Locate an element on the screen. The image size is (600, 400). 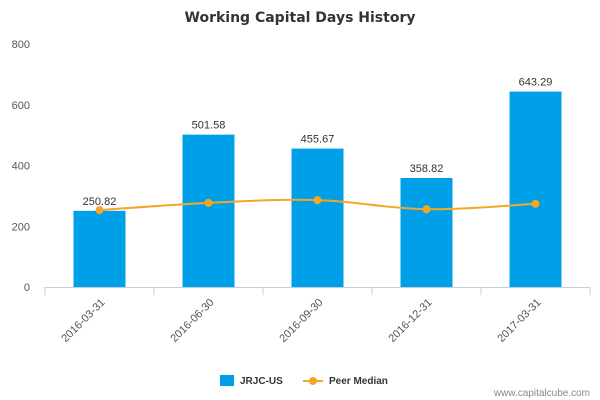
y-tick-label: 0 is located at coordinates (27, 288).